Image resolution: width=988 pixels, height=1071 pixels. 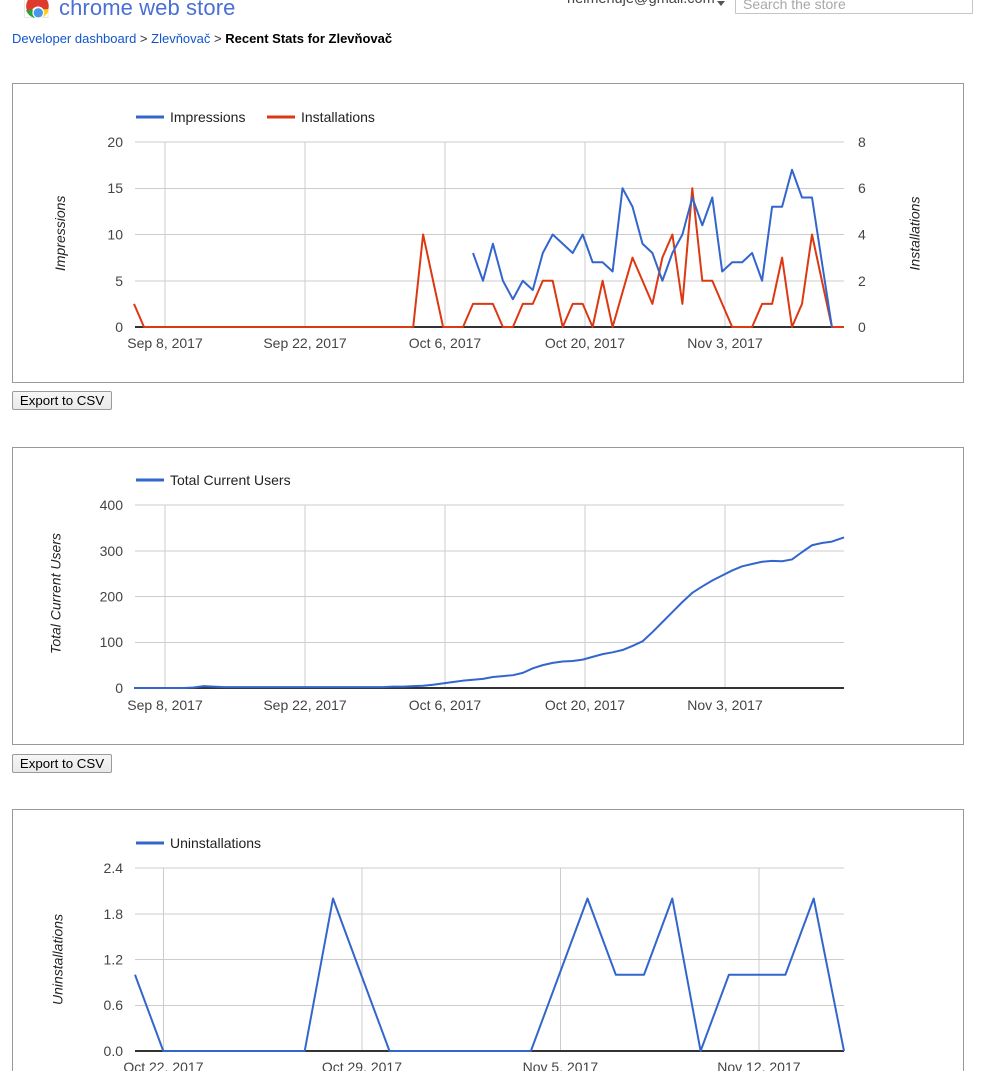 What do you see at coordinates (114, 1051) in the screenshot?
I see `svg-text: 0.0` at bounding box center [114, 1051].